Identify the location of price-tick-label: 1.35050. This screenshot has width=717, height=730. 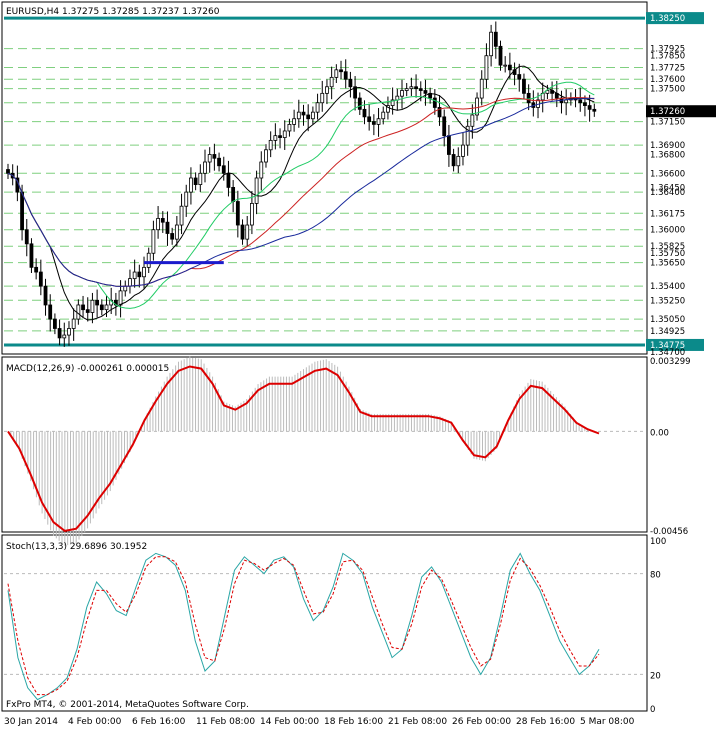
(667, 320).